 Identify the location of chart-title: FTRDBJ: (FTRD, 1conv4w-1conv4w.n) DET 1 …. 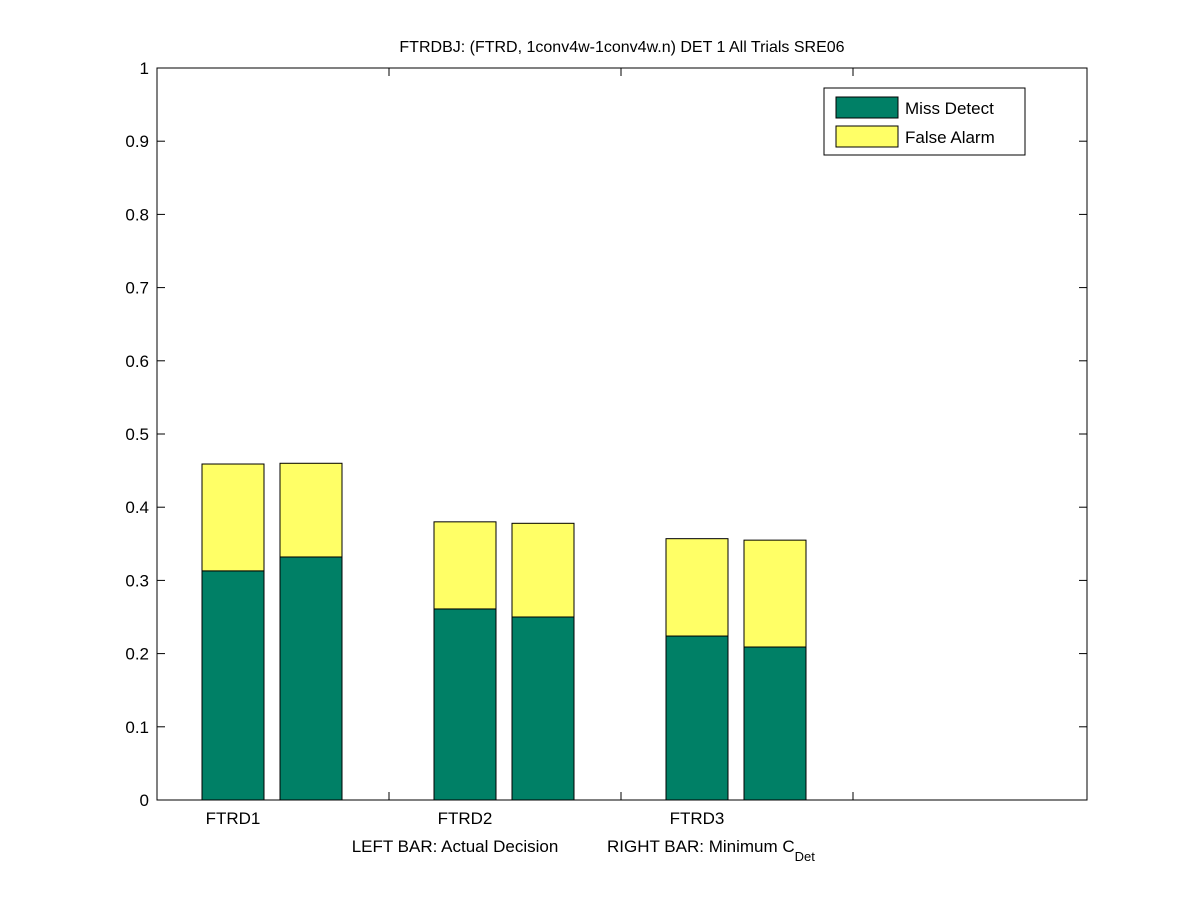
(621, 47).